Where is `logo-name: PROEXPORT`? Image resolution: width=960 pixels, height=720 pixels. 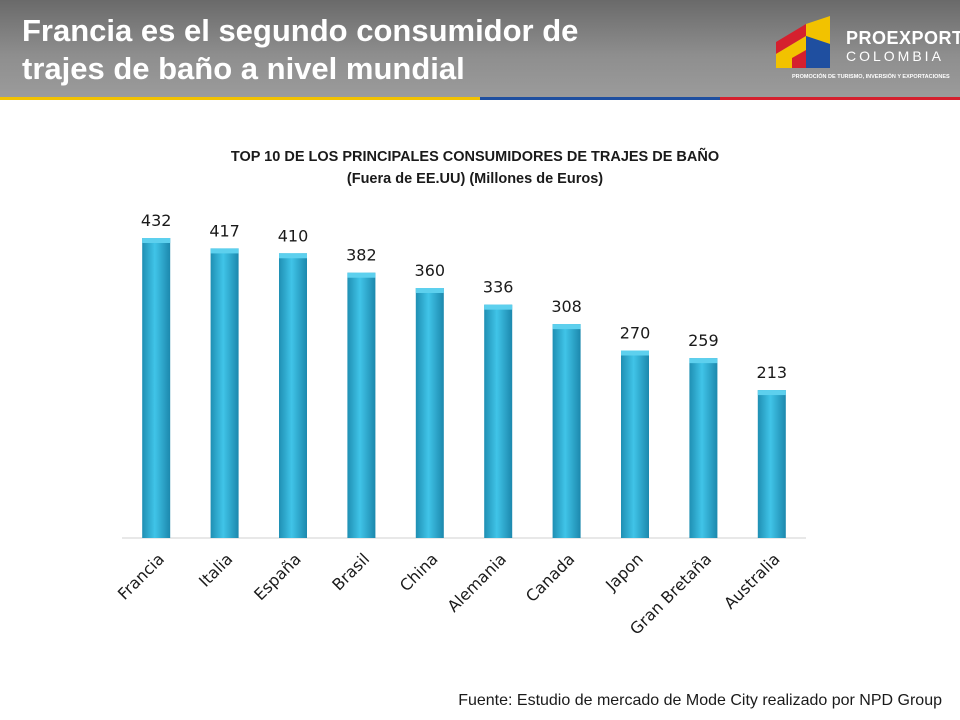
logo-name: PROEXPORT is located at coordinates (903, 38).